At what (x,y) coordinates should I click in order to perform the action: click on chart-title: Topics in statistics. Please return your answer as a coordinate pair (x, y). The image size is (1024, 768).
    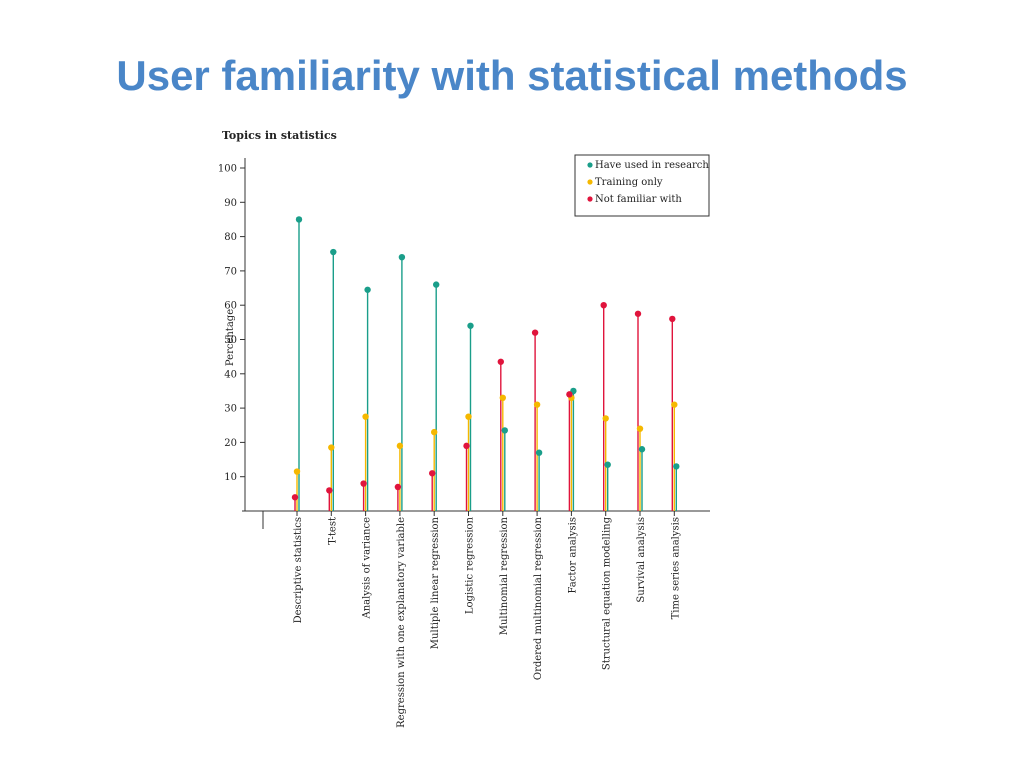
    Looking at the image, I should click on (279, 135).